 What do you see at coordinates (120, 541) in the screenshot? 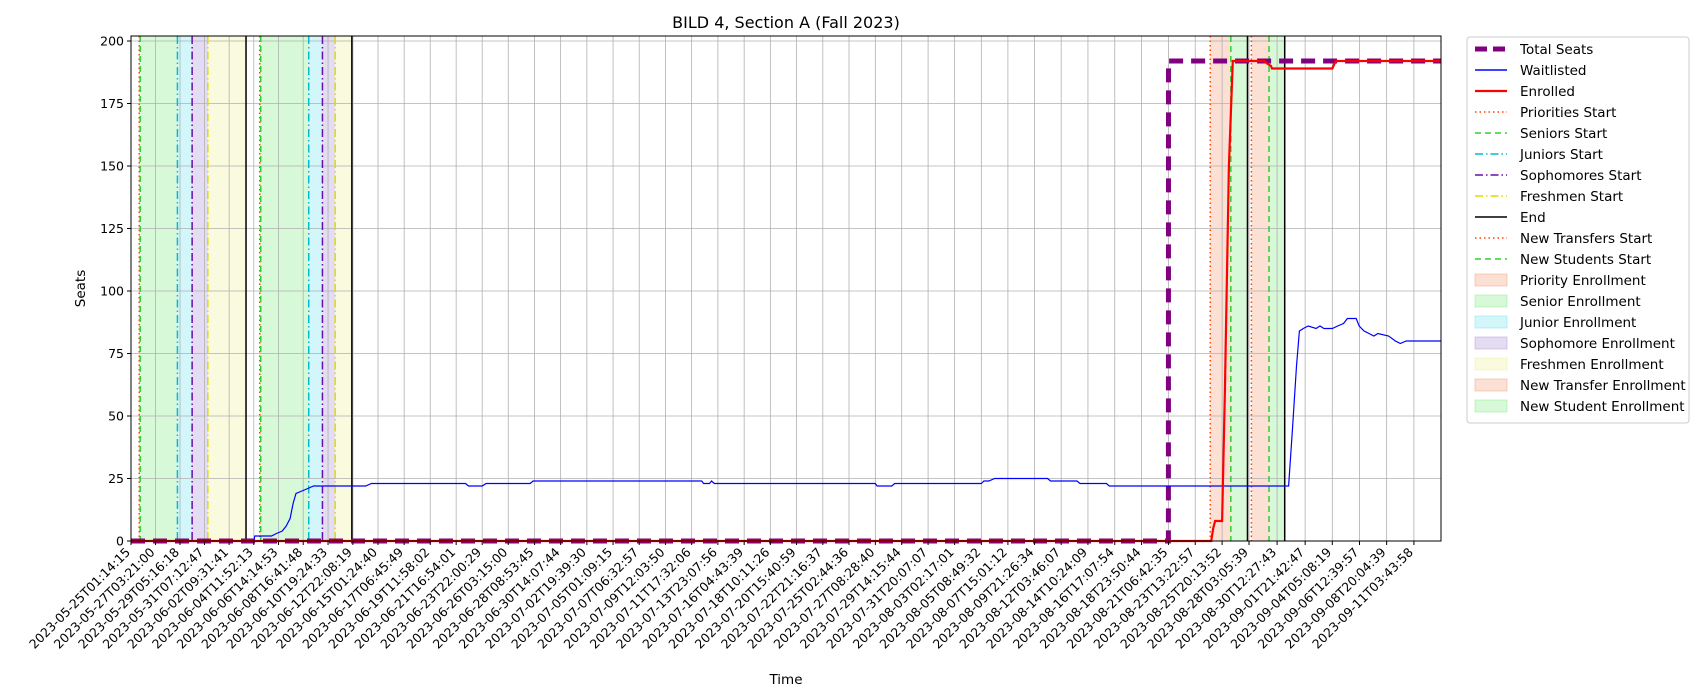
I see `y-tick-label: 0` at bounding box center [120, 541].